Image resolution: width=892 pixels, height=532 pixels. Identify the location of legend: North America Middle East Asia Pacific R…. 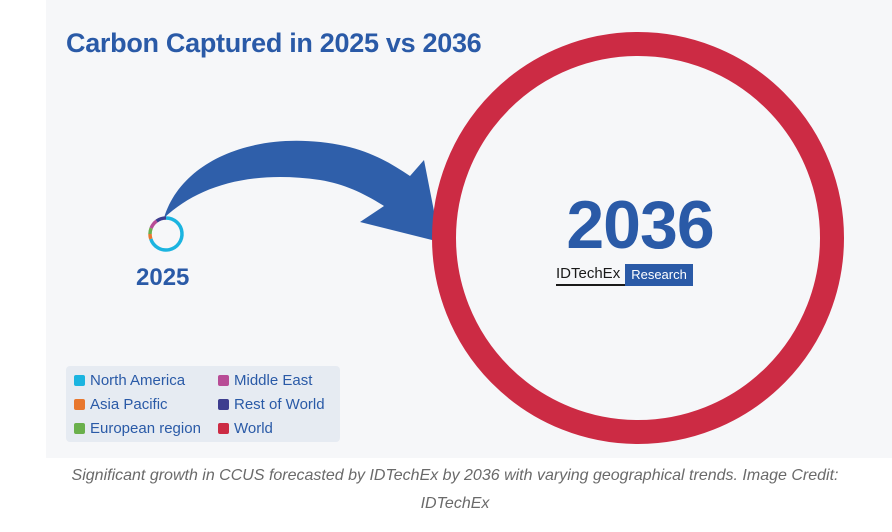
(203, 404).